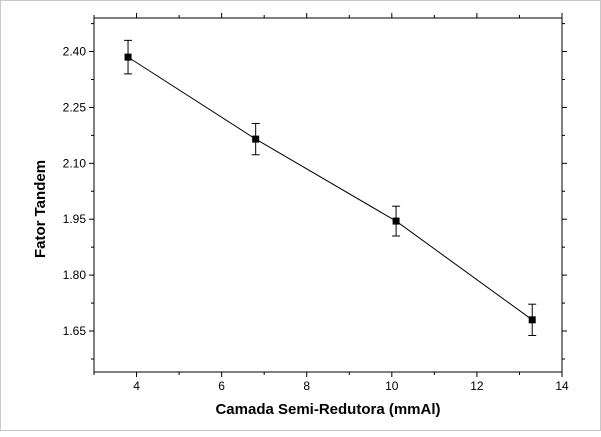 Image resolution: width=601 pixels, height=437 pixels. I want to click on x-tick-label: 14, so click(562, 386).